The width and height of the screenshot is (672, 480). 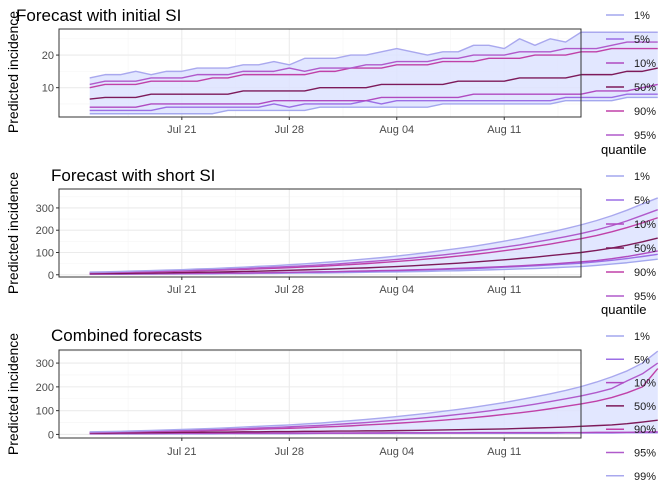 I want to click on panel-title: Forecast with short SI, so click(x=133, y=175).